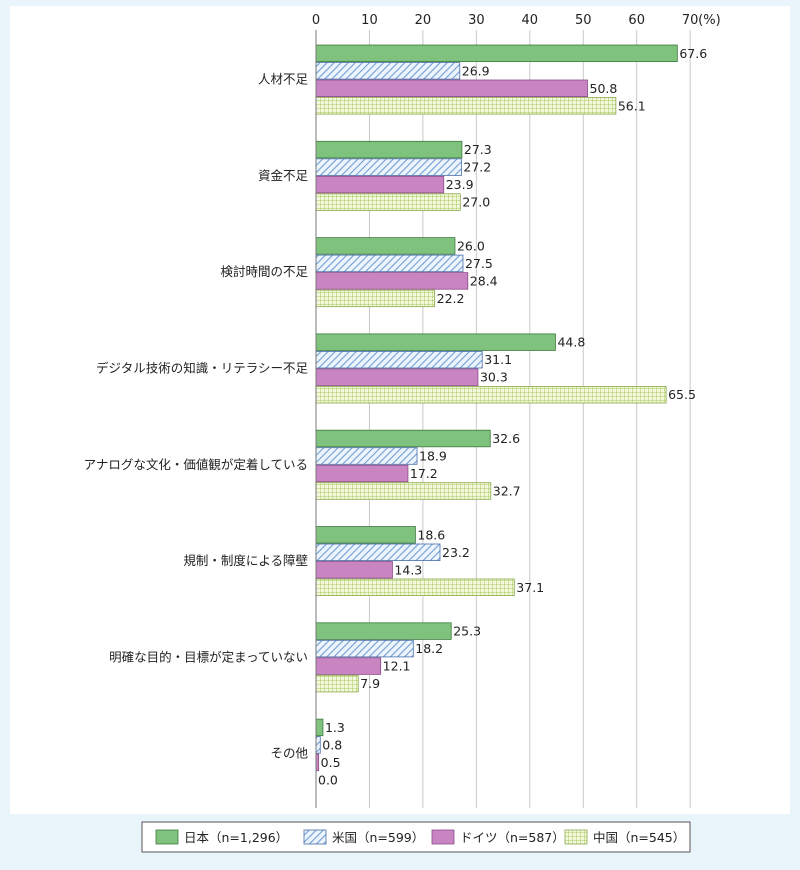 Image resolution: width=800 pixels, height=870 pixels. Describe the element at coordinates (408, 569) in the screenshot. I see `data-label: 14.3` at that location.